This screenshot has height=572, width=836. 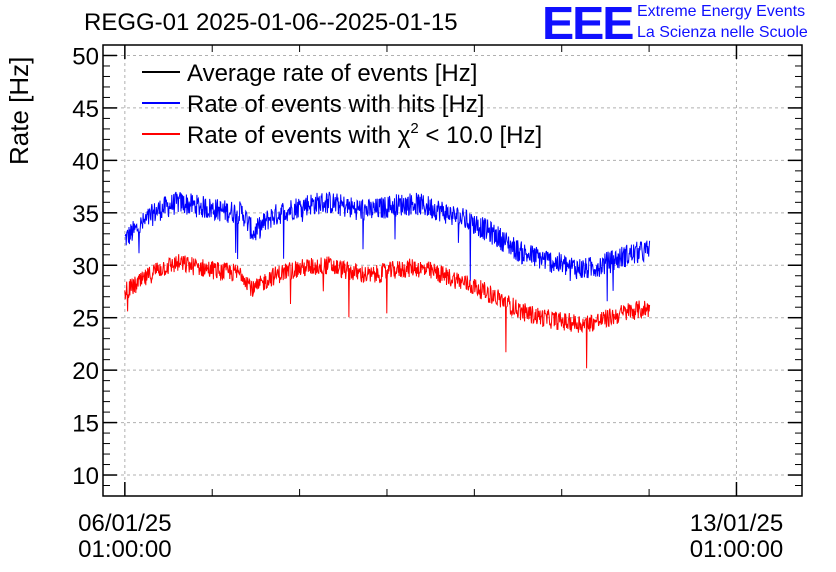 What do you see at coordinates (85, 161) in the screenshot?
I see `y-tick-label: 40` at bounding box center [85, 161].